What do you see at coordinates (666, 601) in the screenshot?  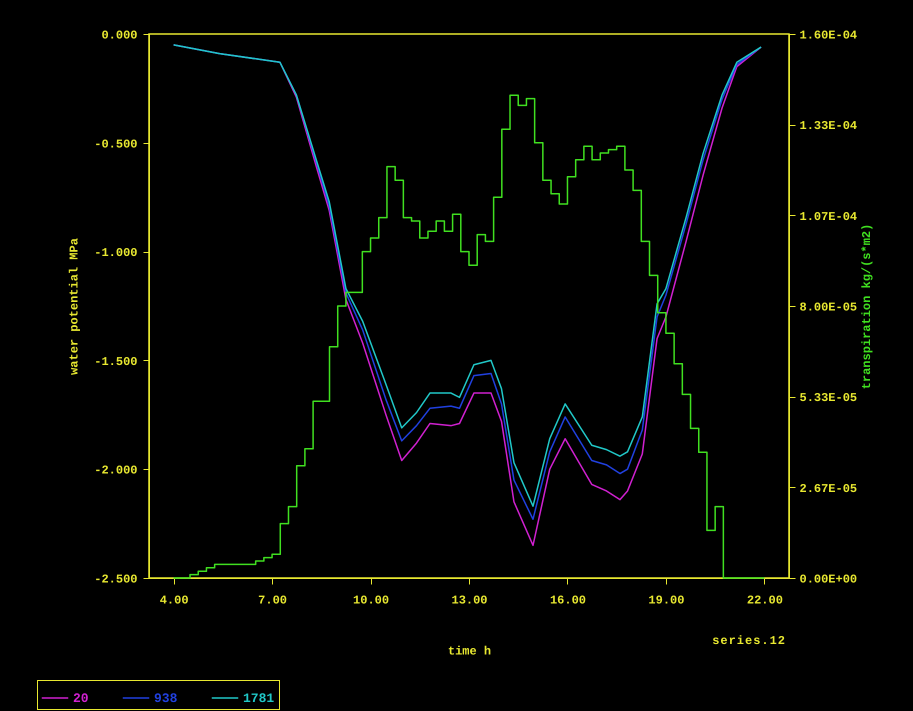 I see `x-tick-label: 19.00` at bounding box center [666, 601].